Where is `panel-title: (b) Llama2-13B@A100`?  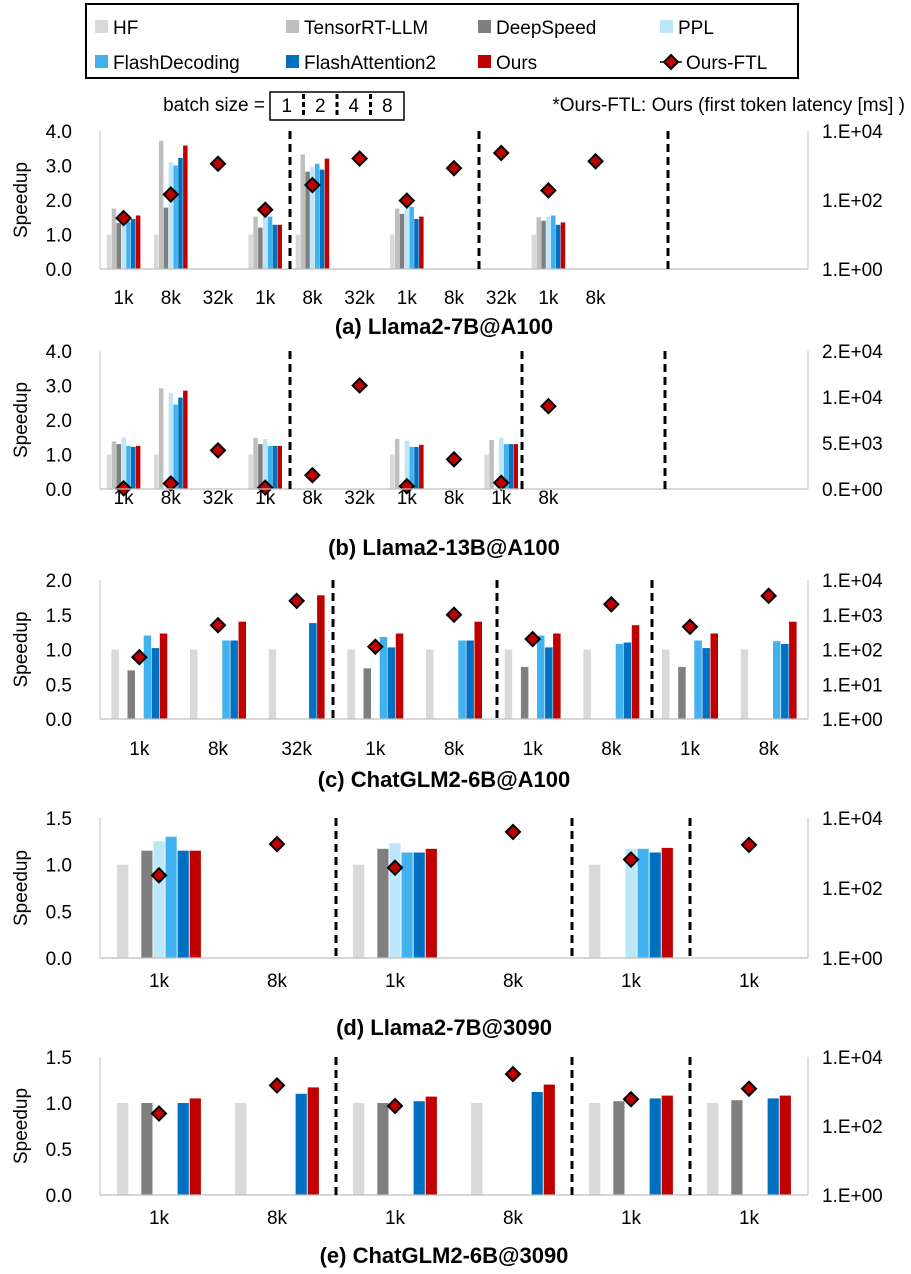 panel-title: (b) Llama2-13B@A100 is located at coordinates (444, 547).